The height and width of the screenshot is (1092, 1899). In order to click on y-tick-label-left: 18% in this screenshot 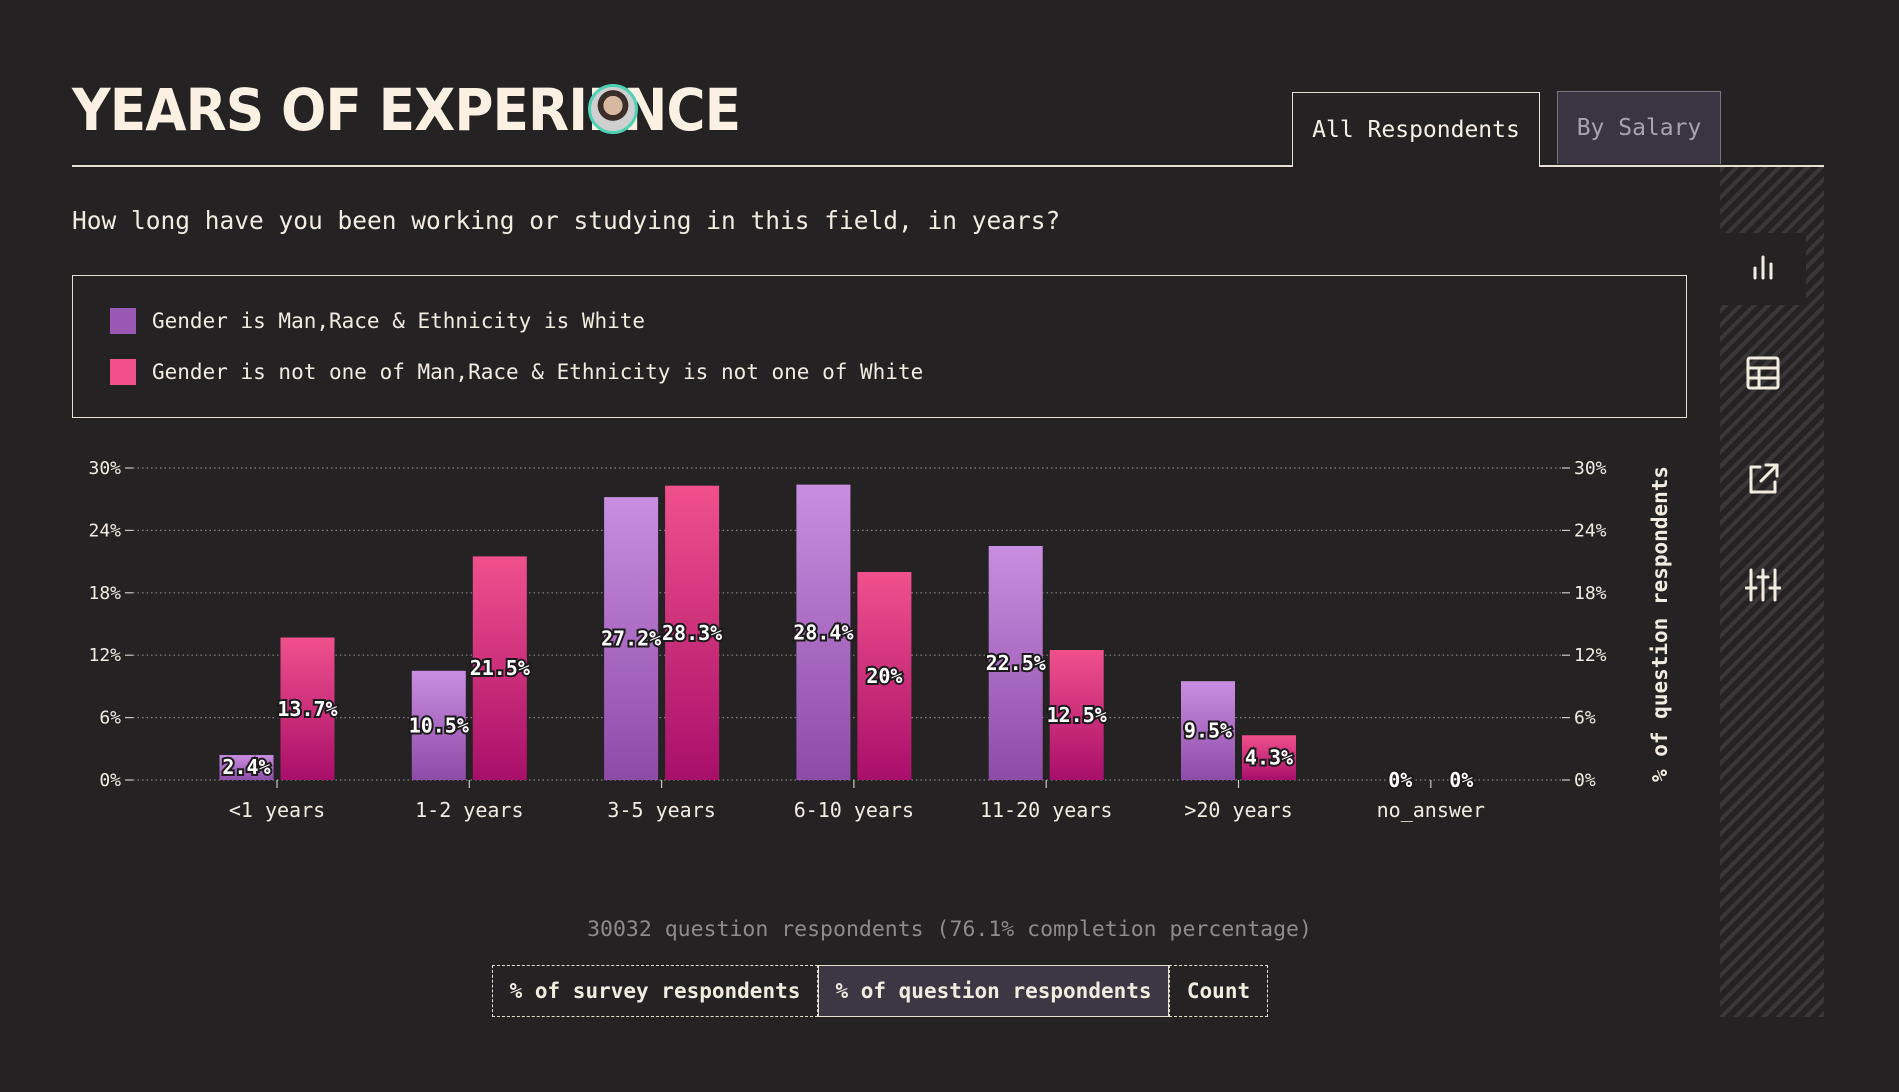, I will do `click(104, 593)`.